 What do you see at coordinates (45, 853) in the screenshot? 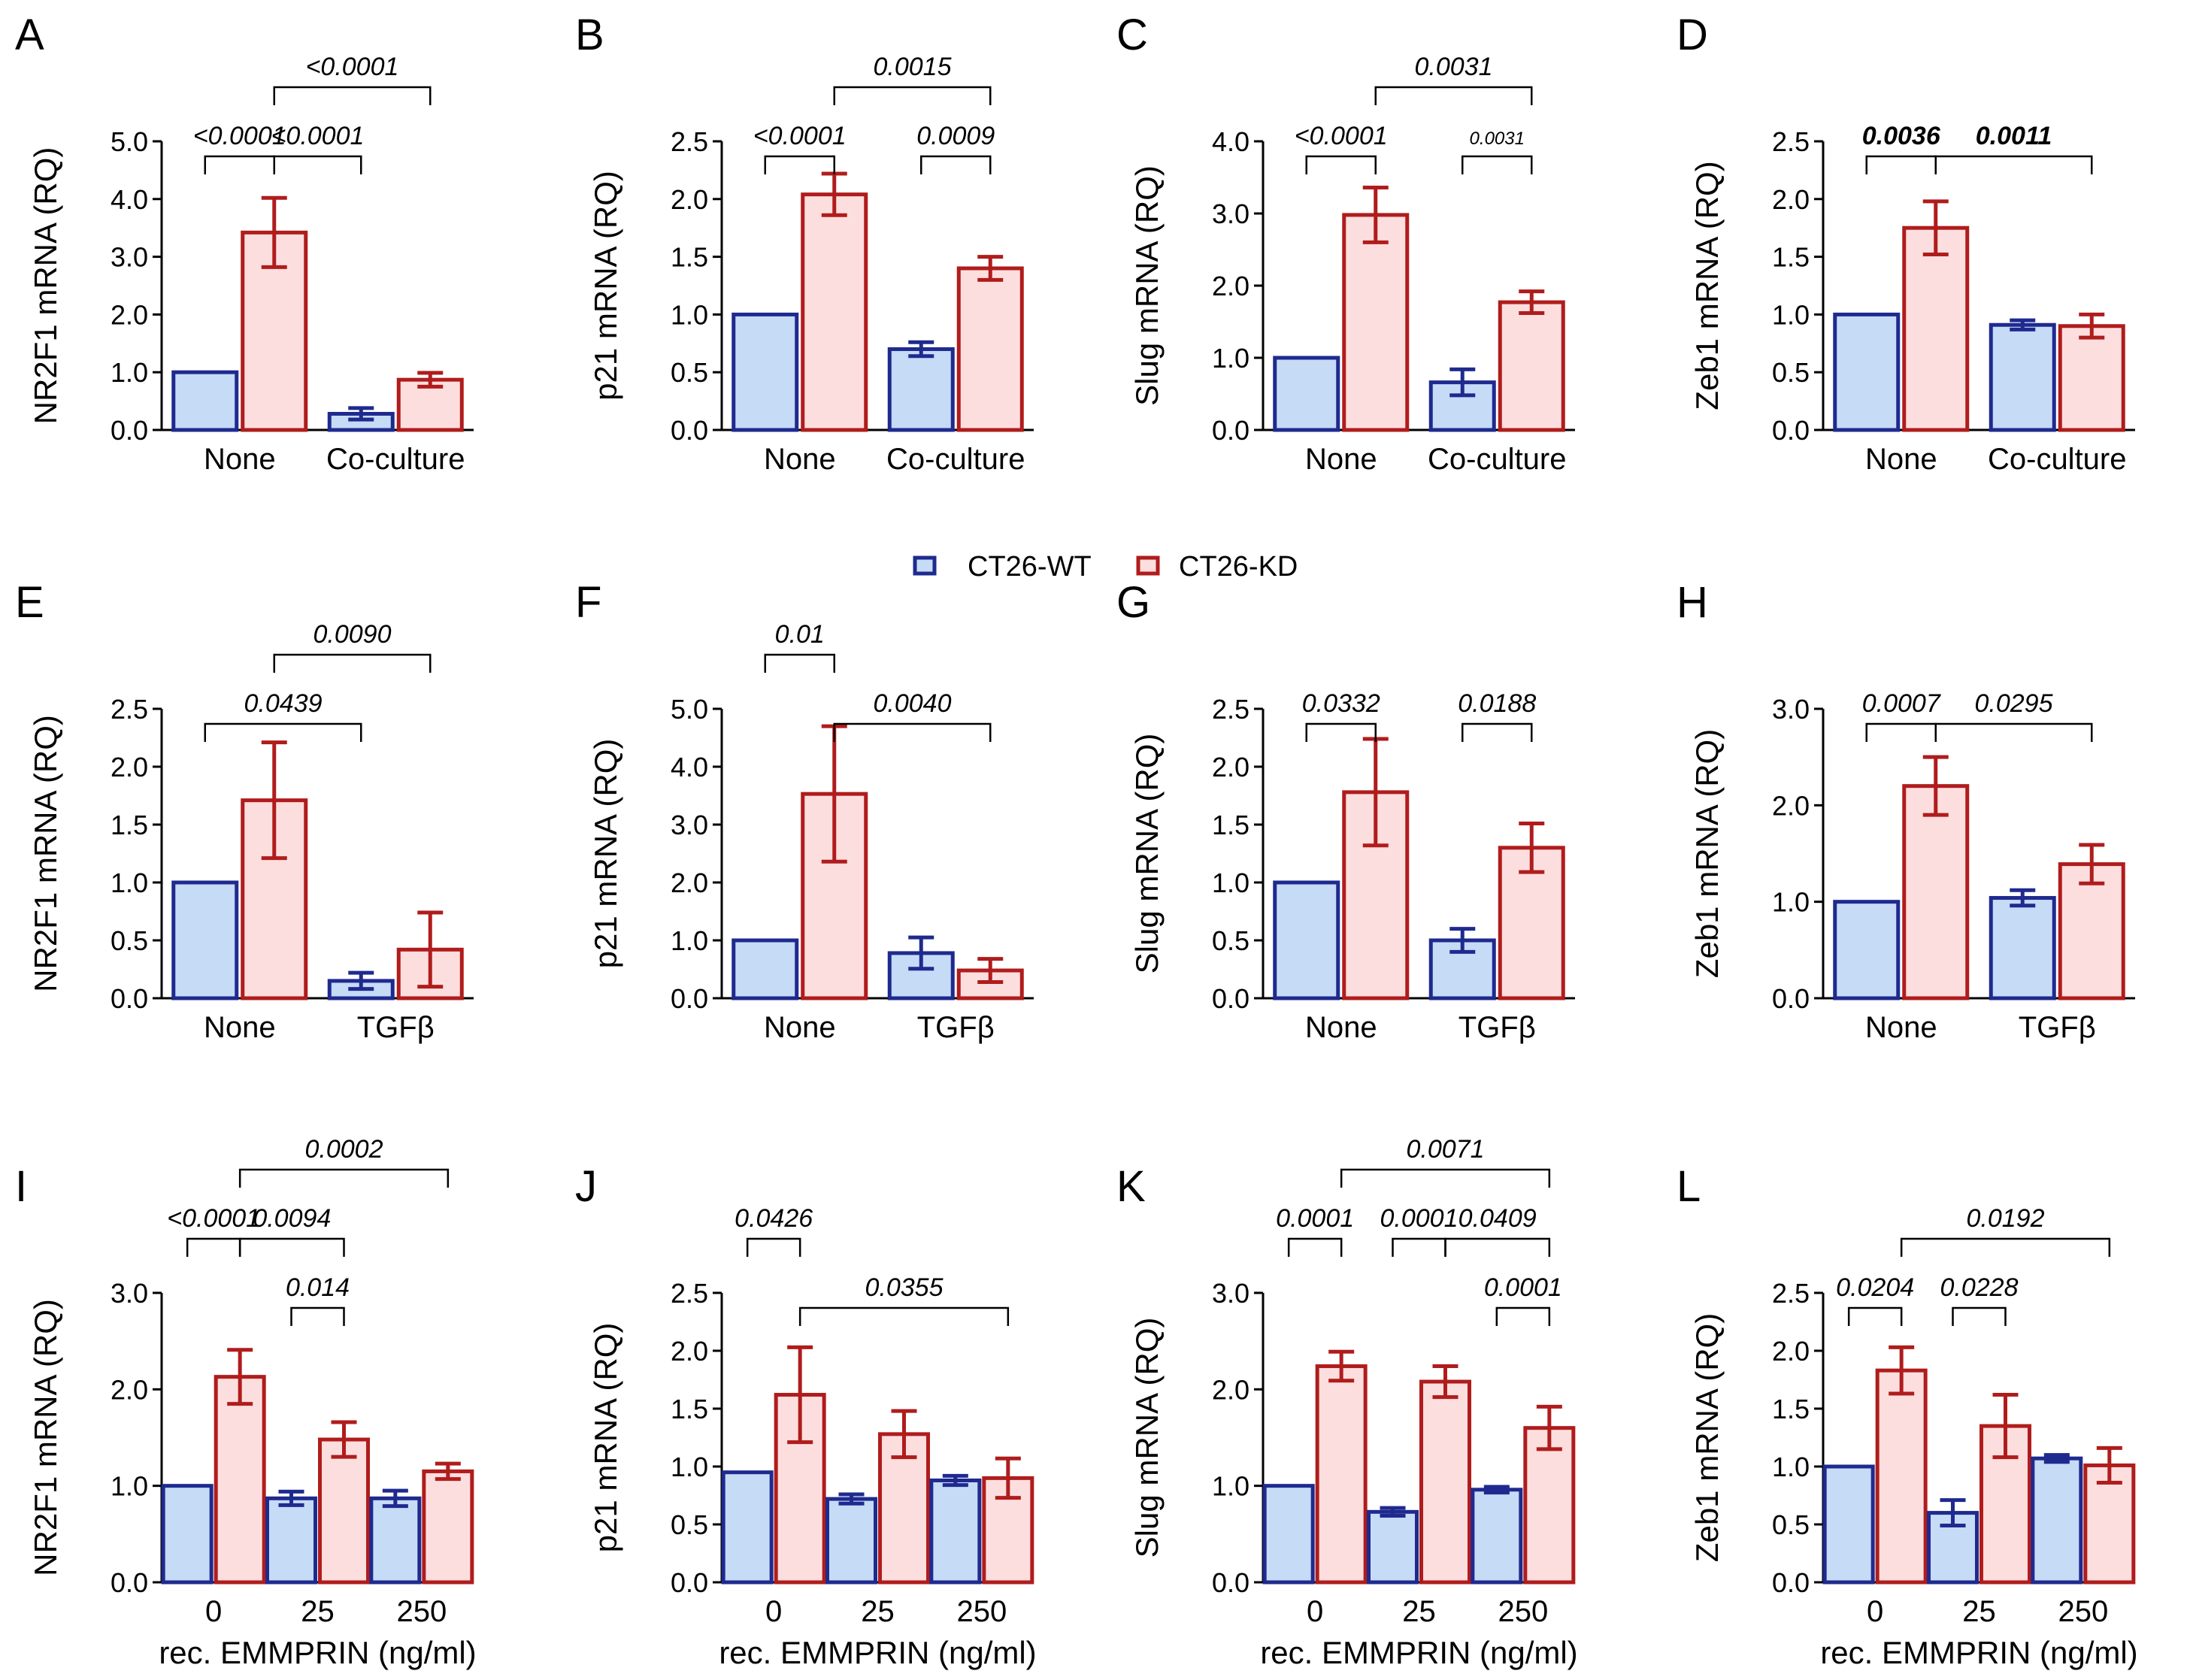
I see `y-axis-label: NR2F1 mRNA (RQ)` at bounding box center [45, 853].